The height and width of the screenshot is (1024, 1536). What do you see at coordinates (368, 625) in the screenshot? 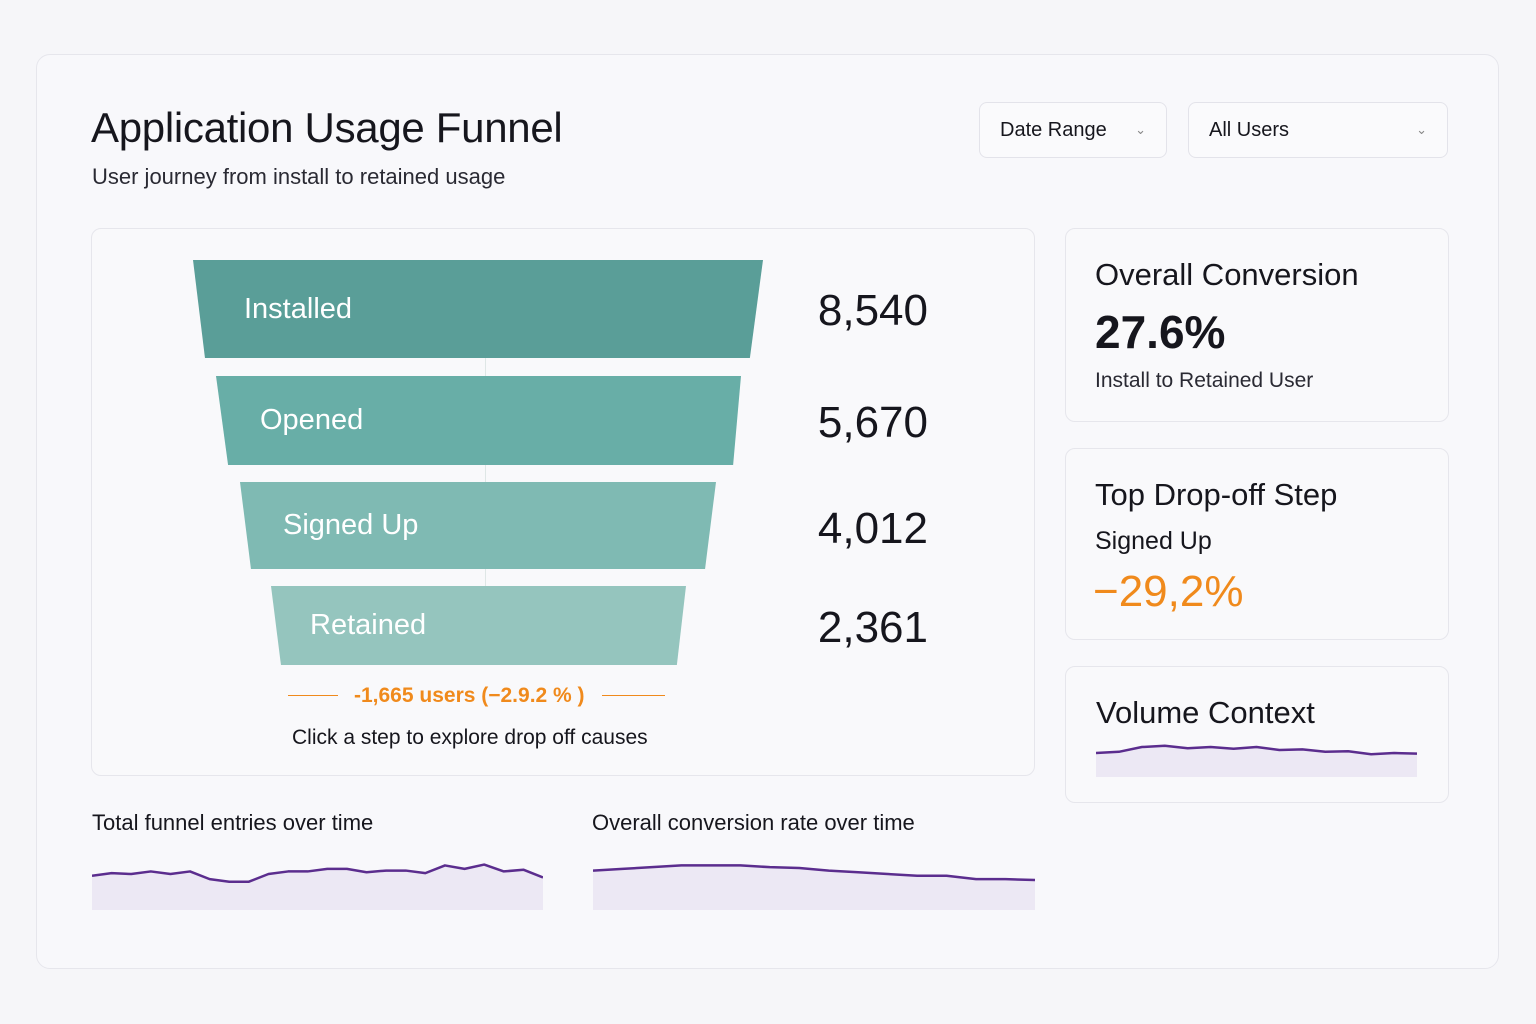
I see `step-label: Retained` at bounding box center [368, 625].